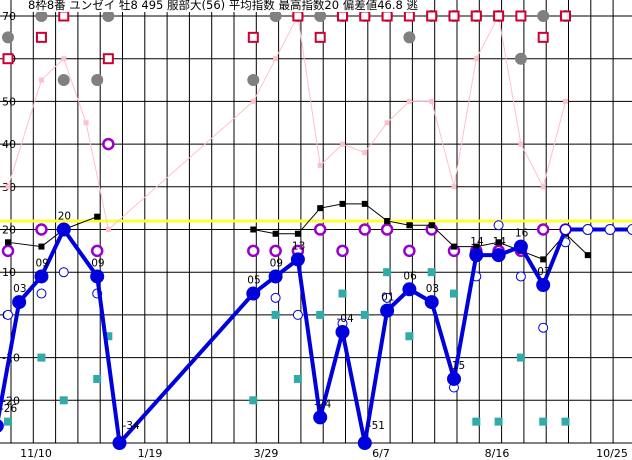 This screenshot has width=632, height=460. I want to click on data-label: 20, so click(64, 217).